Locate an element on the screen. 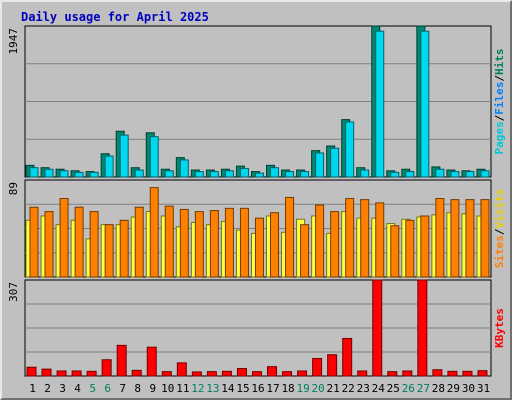 The height and width of the screenshot is (400, 512). panel-legend: Sites/Visits is located at coordinates (499, 229).